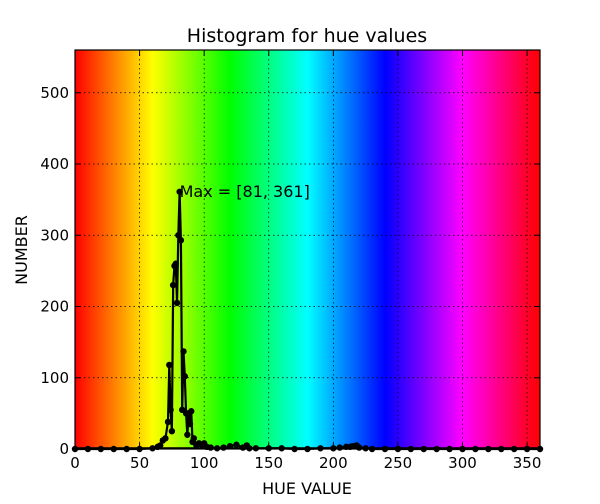  What do you see at coordinates (75, 463) in the screenshot?
I see `x-tick-label: 0` at bounding box center [75, 463].